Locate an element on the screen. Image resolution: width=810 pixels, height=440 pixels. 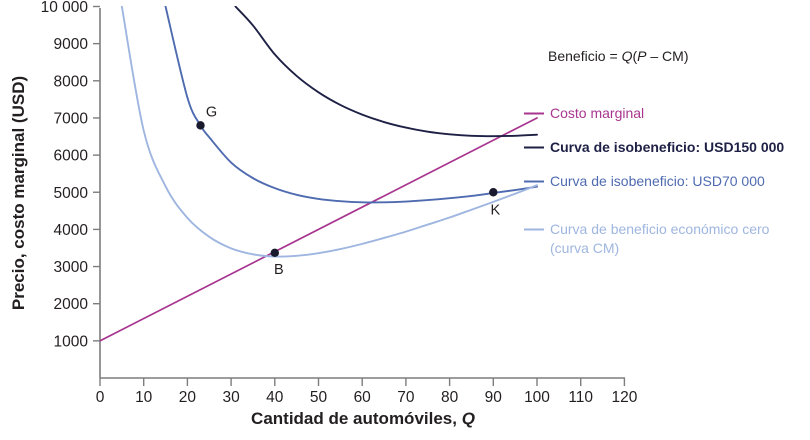
x-tick-label: 70 is located at coordinates (406, 397).